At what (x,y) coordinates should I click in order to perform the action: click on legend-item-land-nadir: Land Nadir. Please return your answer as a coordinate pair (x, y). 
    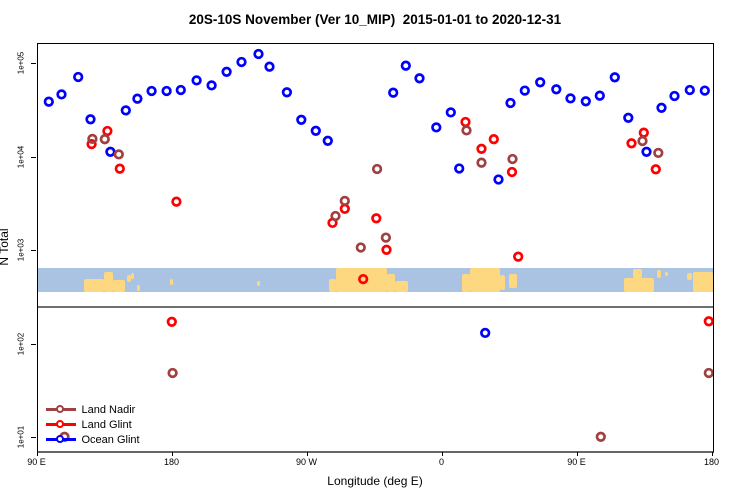
    Looking at the image, I should click on (92, 409).